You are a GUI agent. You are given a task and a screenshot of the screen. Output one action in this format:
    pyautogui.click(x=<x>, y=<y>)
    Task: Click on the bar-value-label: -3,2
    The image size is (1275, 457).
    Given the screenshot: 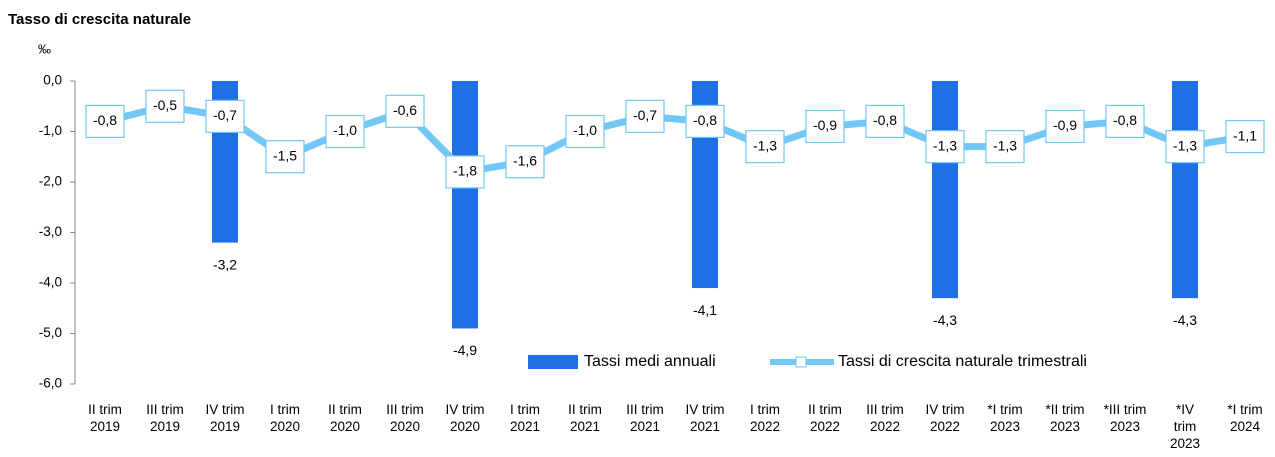 What is the action you would take?
    pyautogui.click(x=225, y=264)
    